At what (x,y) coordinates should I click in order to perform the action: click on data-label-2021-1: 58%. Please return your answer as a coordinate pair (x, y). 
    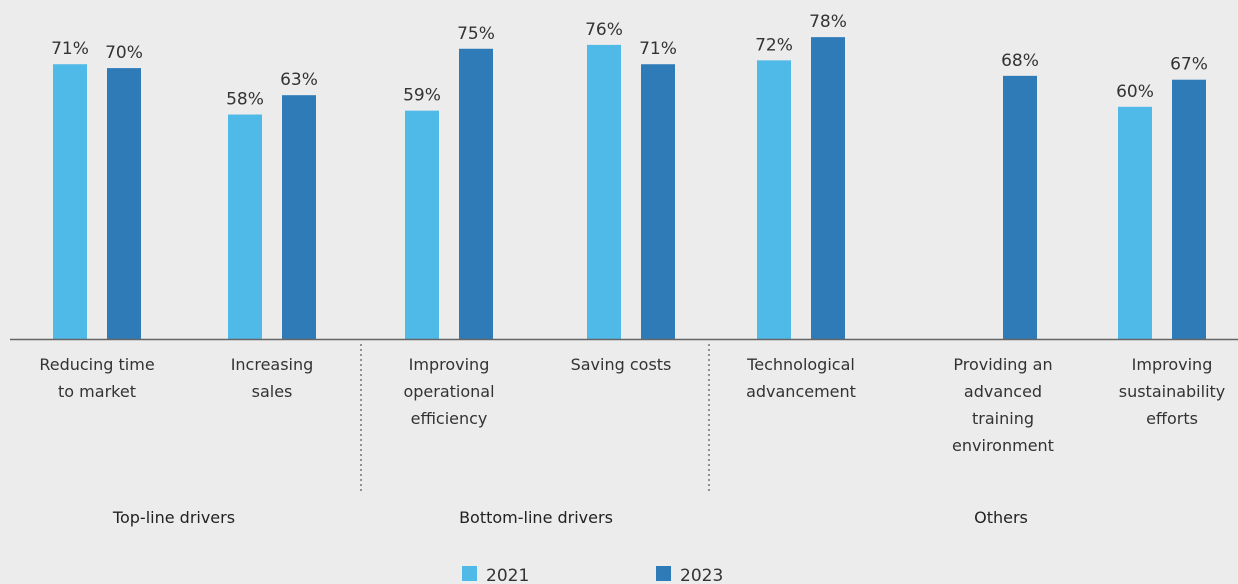
    Looking at the image, I should click on (245, 100).